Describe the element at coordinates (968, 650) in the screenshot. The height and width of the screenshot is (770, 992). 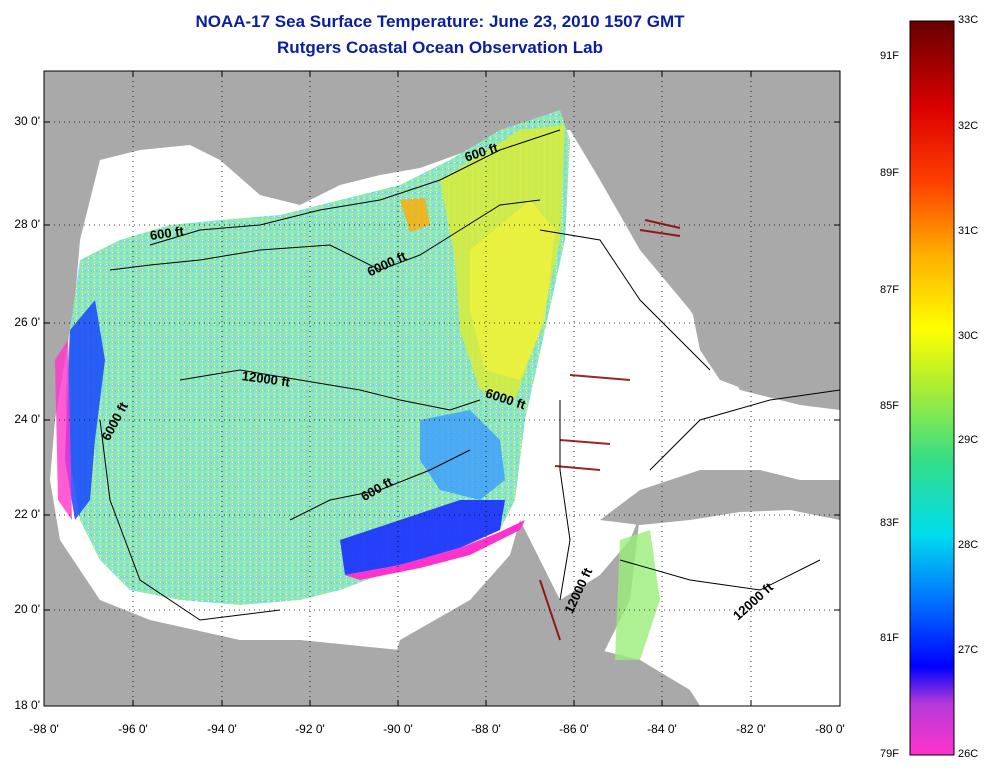
I see `colorbar-label-27c: 27C` at that location.